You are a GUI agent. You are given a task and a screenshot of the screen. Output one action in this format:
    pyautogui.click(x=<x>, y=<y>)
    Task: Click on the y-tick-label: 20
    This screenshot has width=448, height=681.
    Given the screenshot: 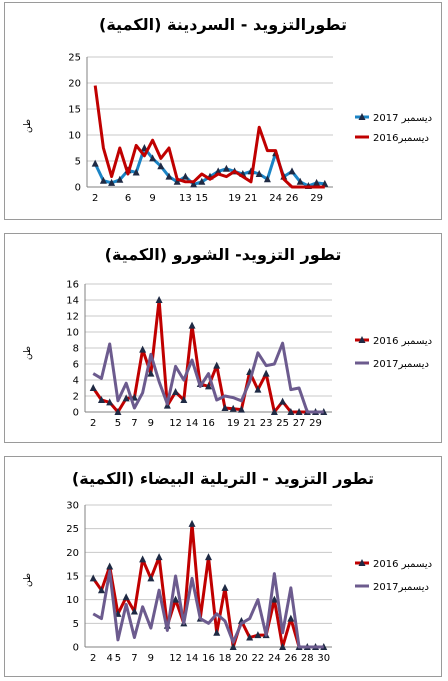 What is the action you would take?
    pyautogui.click(x=74, y=84)
    